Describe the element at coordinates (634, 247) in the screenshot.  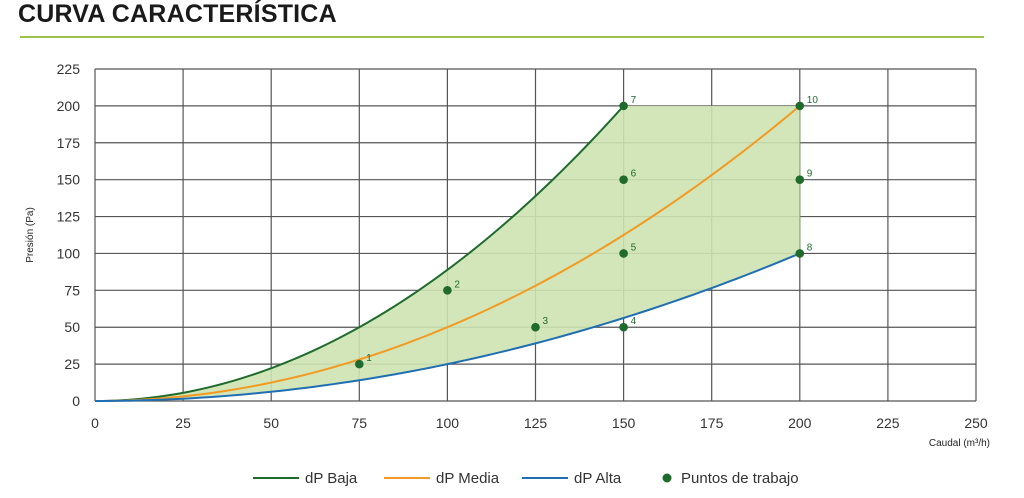
I see `work-point-label: 5` at that location.